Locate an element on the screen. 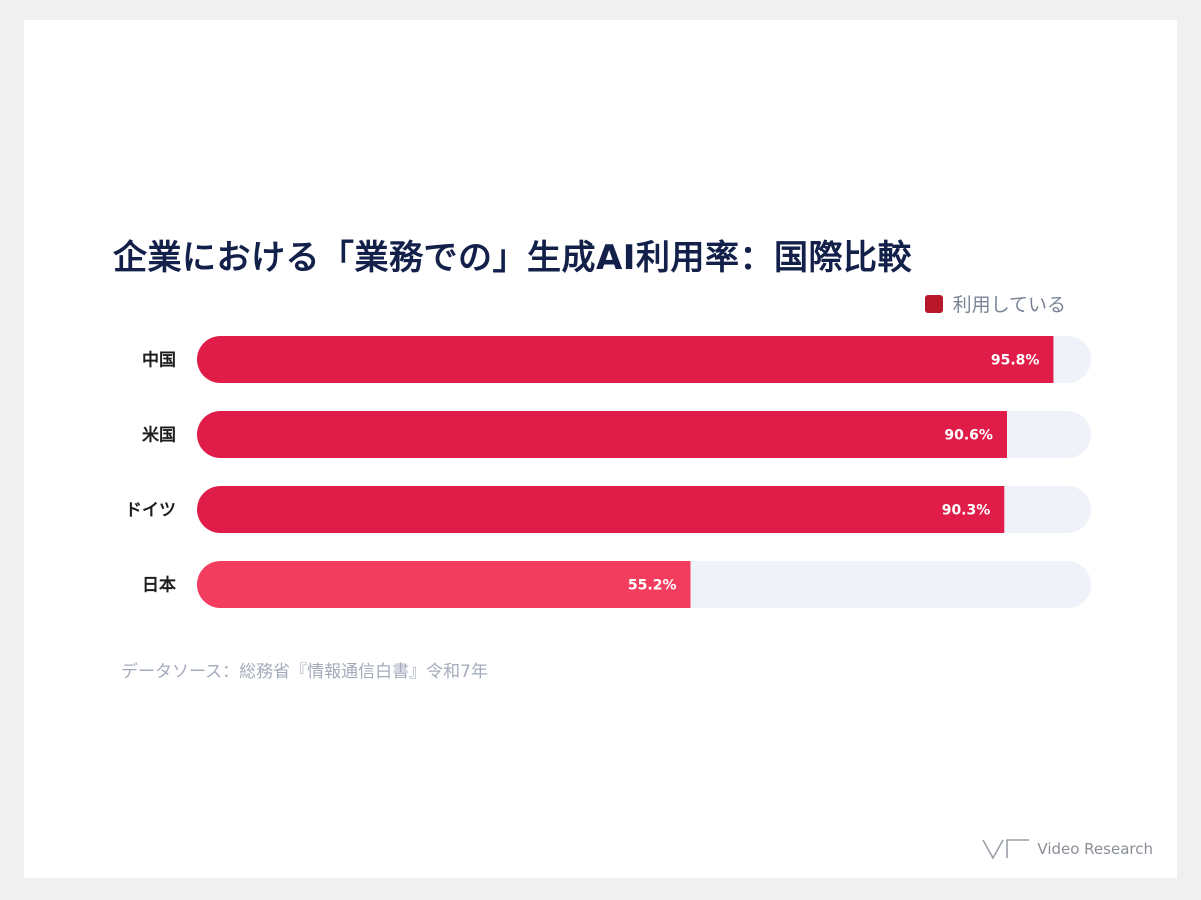 Image resolution: width=1201 pixels, height=900 pixels. legend-swatch is located at coordinates (933, 303).